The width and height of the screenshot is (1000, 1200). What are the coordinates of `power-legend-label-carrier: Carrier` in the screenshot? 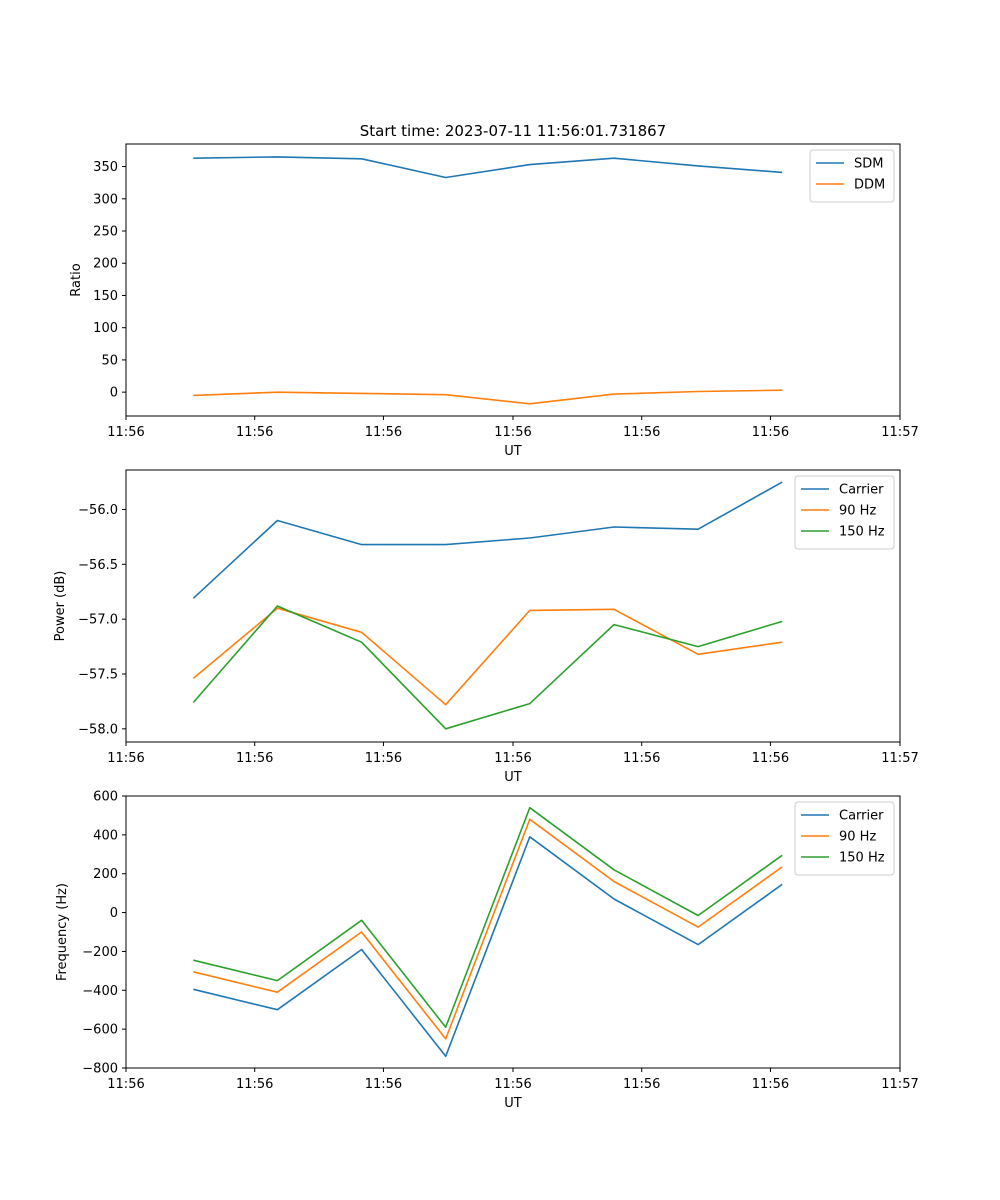 It's located at (861, 490).